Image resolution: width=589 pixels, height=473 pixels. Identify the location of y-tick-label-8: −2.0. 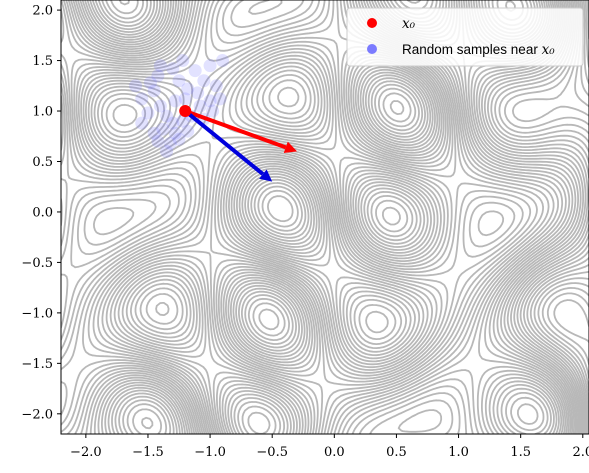
(37, 414).